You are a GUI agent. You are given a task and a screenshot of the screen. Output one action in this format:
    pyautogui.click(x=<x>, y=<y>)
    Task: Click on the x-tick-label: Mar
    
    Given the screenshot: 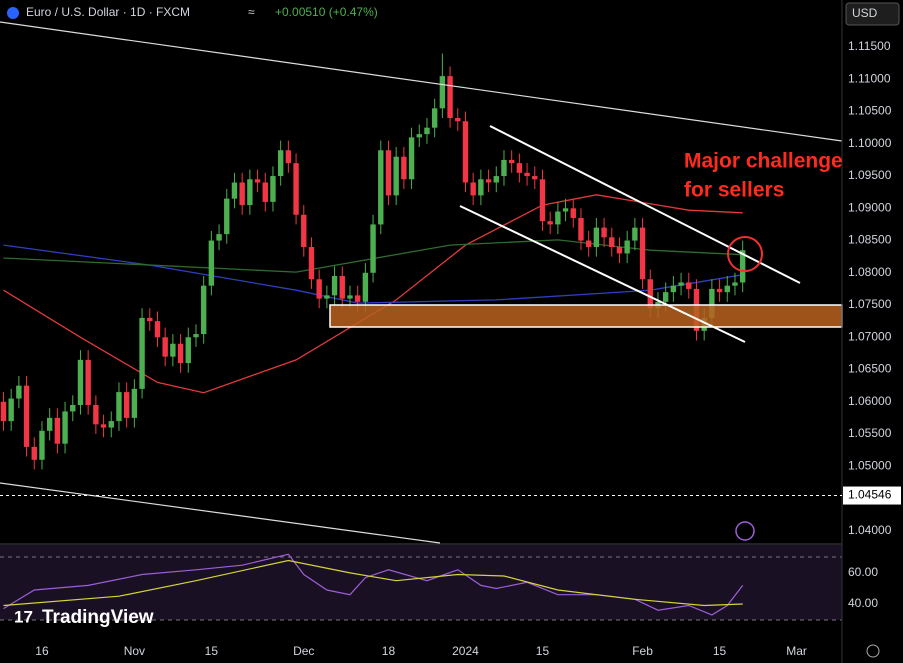 What is the action you would take?
    pyautogui.click(x=796, y=651)
    